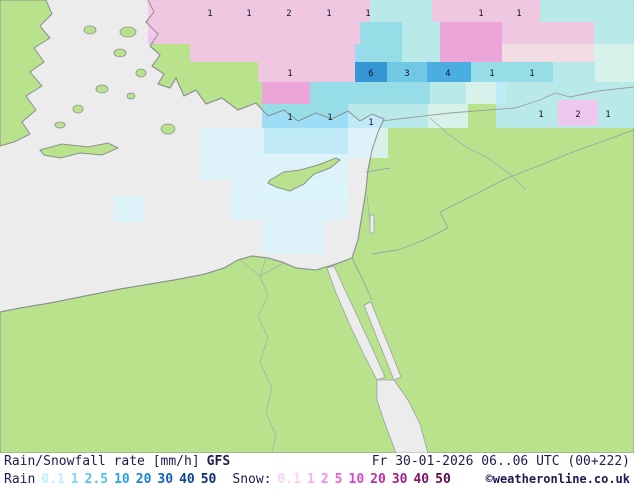  I want to click on rain-scale: 0.1 1 2.5 10 20 30 40 50, so click(131, 479).